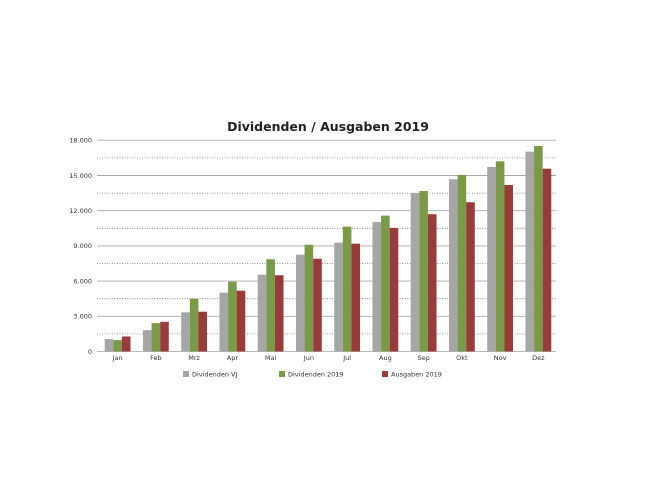 This screenshot has width=656, height=492. Describe the element at coordinates (385, 358) in the screenshot. I see `x-tick-label: Aug` at that location.